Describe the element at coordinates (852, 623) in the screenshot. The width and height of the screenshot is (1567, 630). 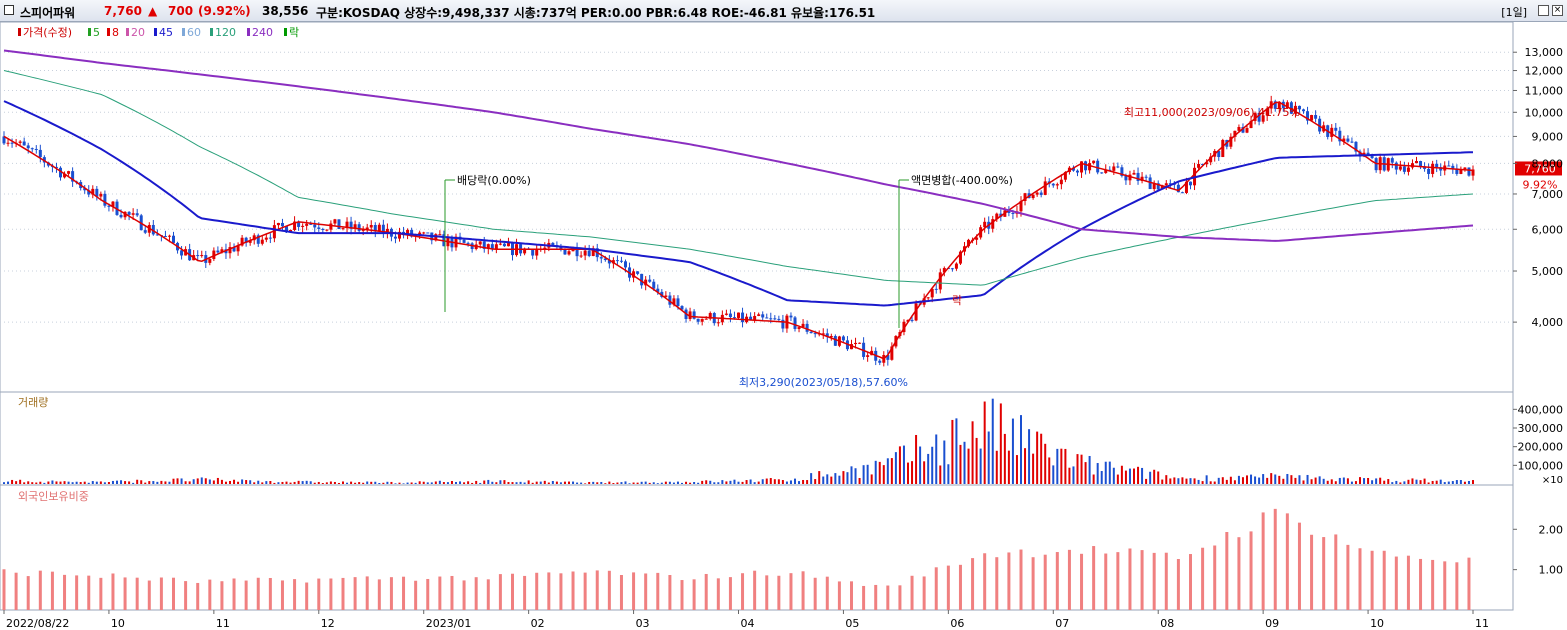
I see `x-tick-label: 05` at that location.